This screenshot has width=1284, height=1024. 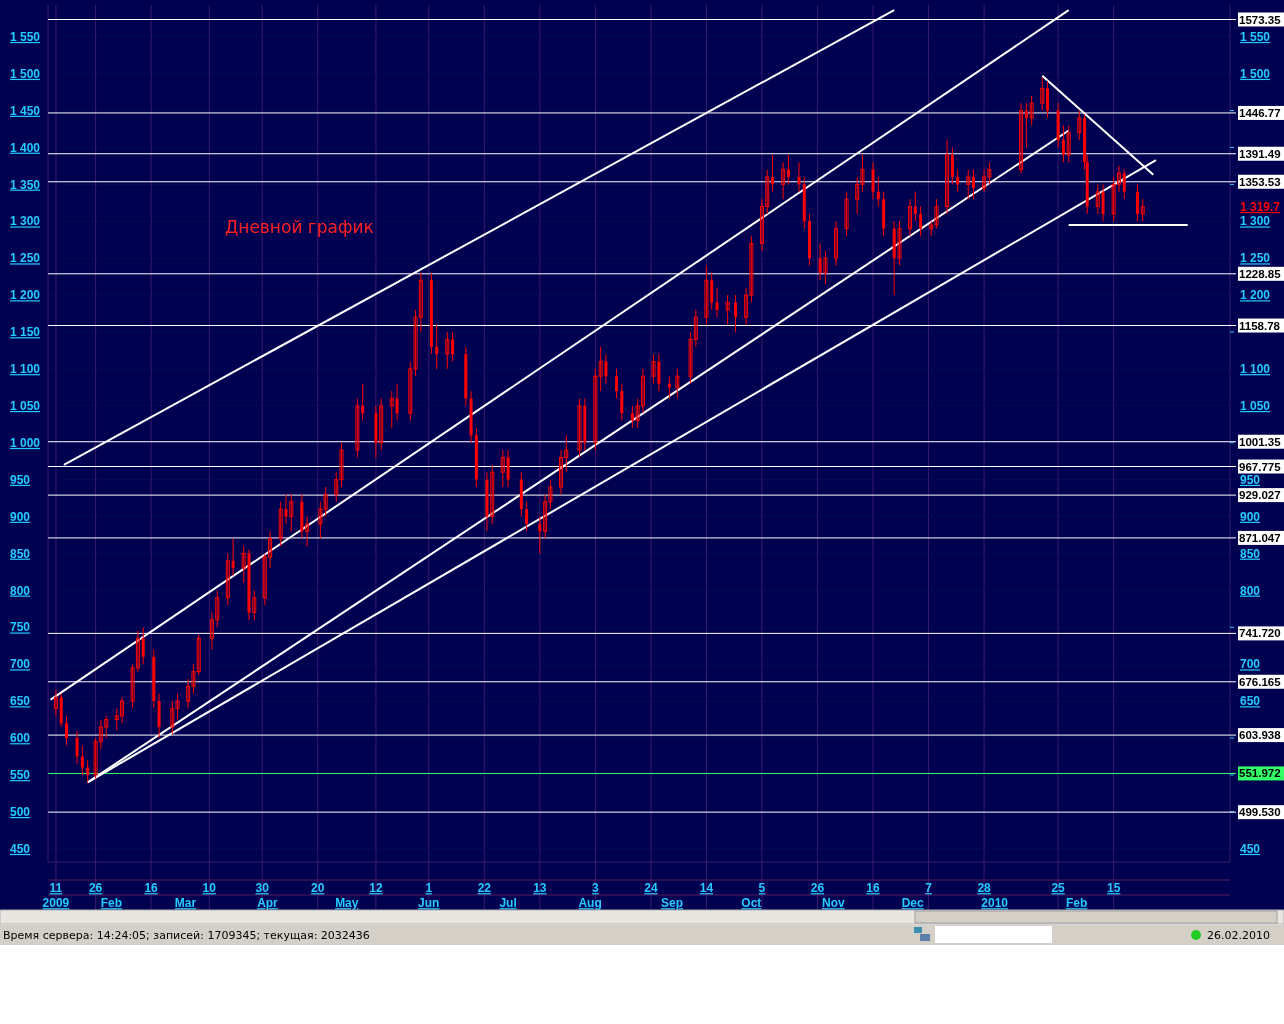 I want to click on y2-tick-label: 950, so click(x=1250, y=479).